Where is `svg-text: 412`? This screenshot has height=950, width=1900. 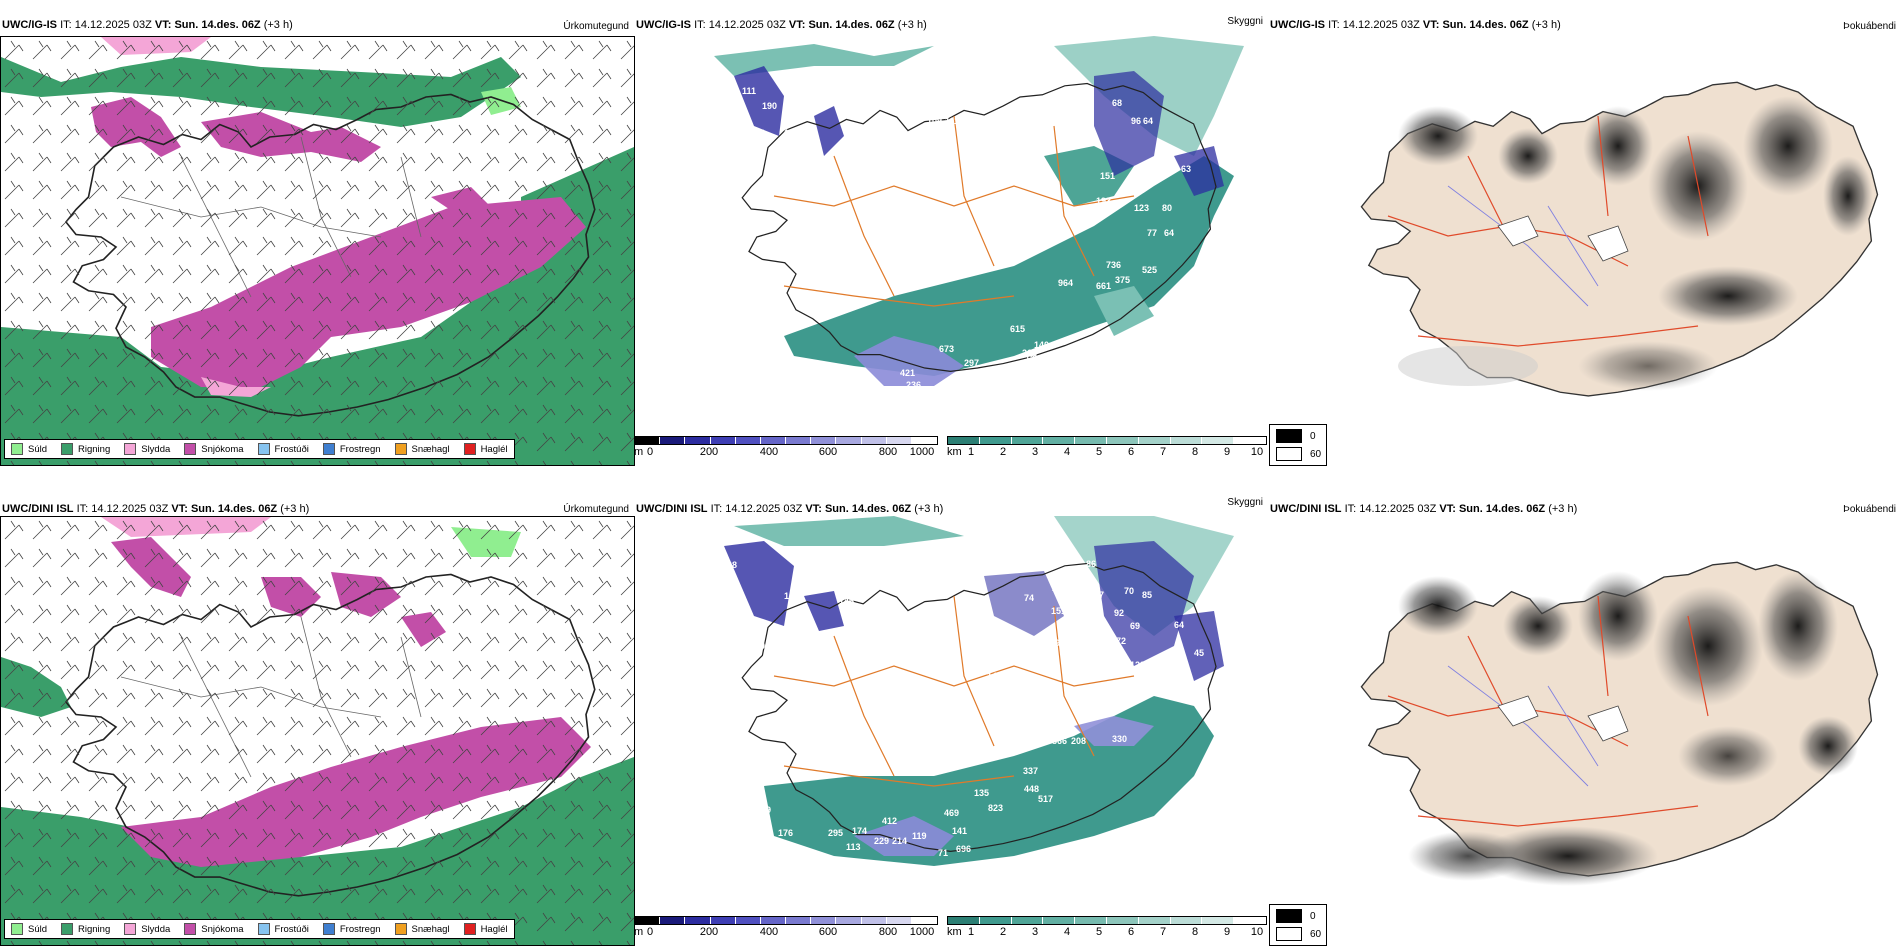 svg-text: 412 is located at coordinates (889, 821).